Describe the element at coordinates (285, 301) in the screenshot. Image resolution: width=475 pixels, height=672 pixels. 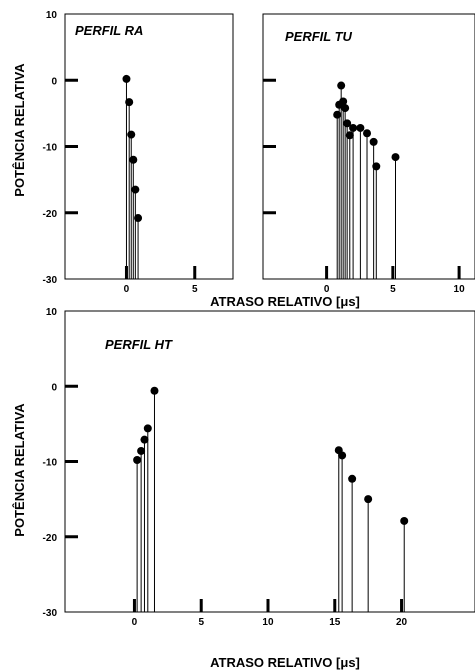
I see `x-axis-title-top: ATRASO RELATIVO [μs]` at that location.